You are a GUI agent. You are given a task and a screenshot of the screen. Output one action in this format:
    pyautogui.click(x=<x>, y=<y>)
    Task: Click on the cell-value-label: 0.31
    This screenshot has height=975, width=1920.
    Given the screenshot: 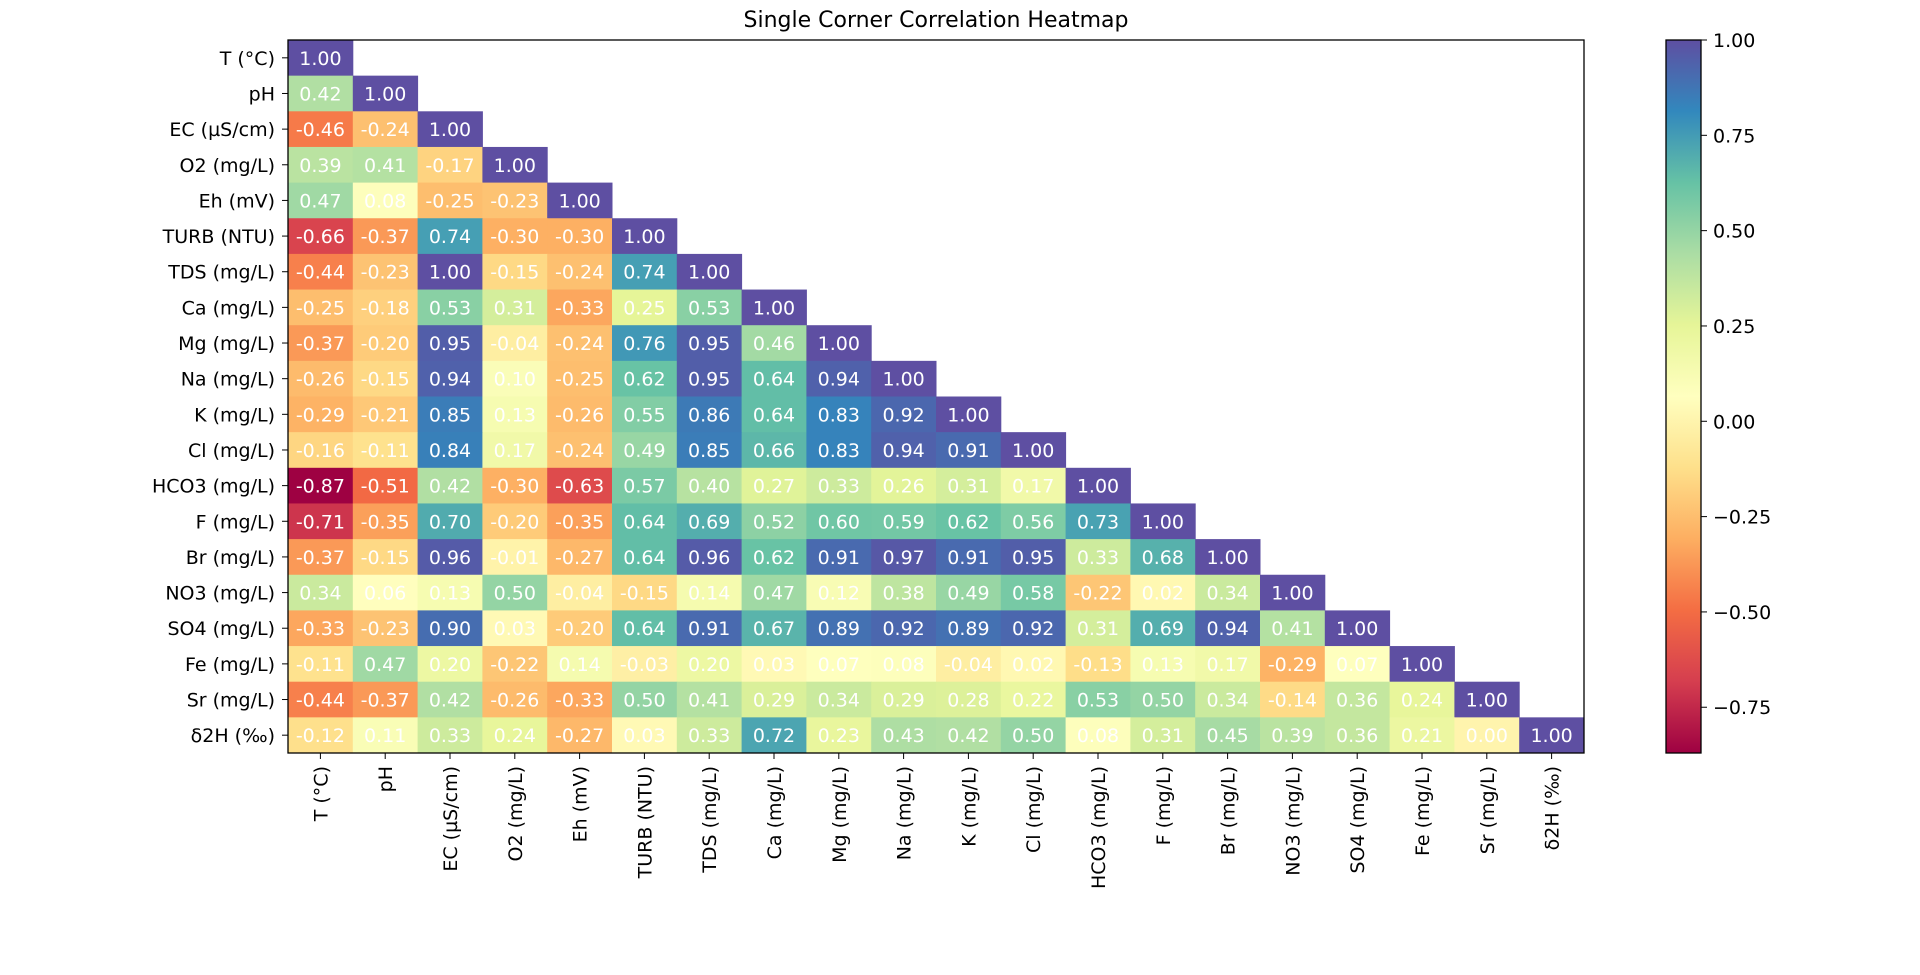 What is the action you would take?
    pyautogui.click(x=1098, y=629)
    